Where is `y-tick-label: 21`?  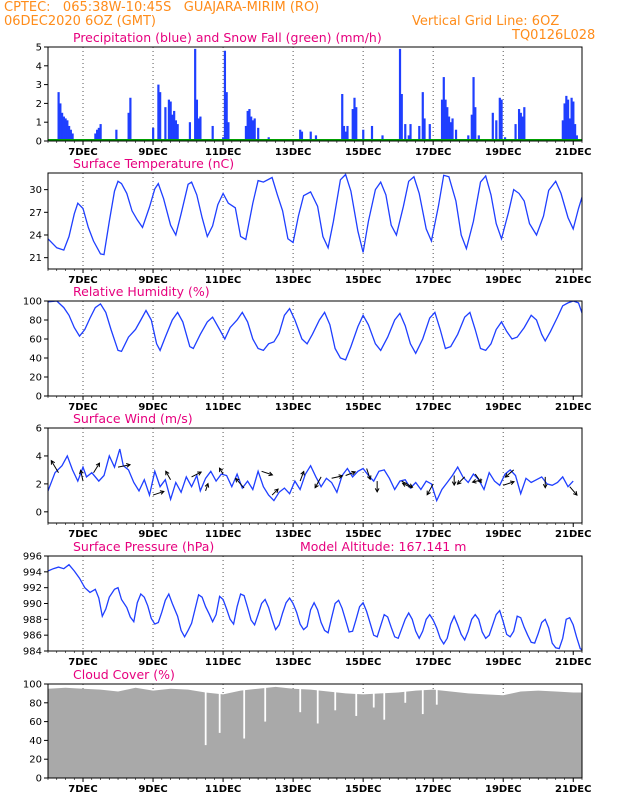
y-tick-label: 21 is located at coordinates (35, 258).